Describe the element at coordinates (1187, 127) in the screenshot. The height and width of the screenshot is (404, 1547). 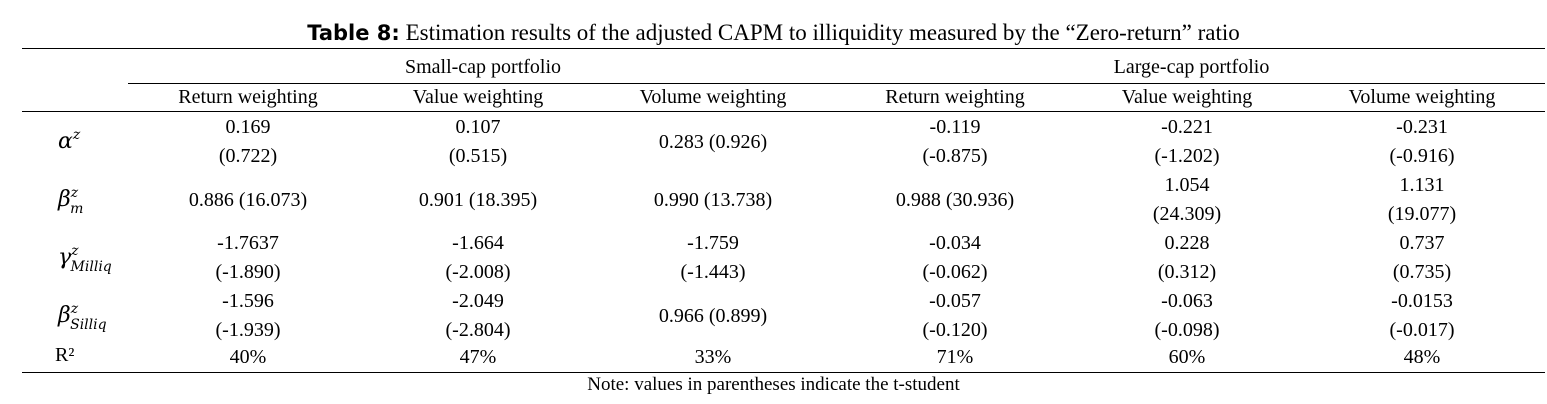
I see `table-cell-alpha-col5-estimate: -0.221` at that location.